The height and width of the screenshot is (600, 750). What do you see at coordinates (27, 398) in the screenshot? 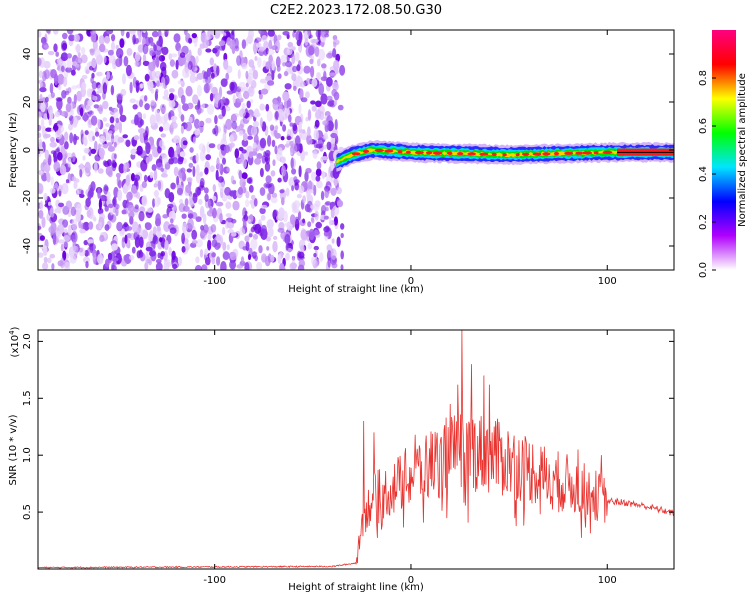
I see `y-tick-label: 1.5` at bounding box center [27, 398].